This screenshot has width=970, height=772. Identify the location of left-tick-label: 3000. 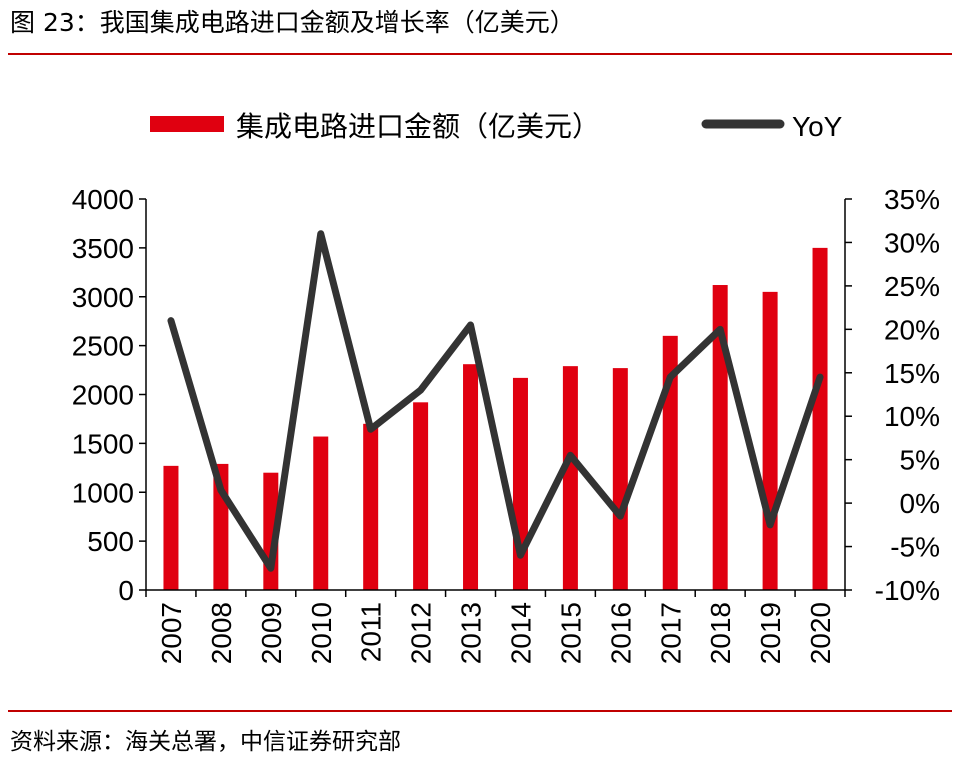
(103, 297).